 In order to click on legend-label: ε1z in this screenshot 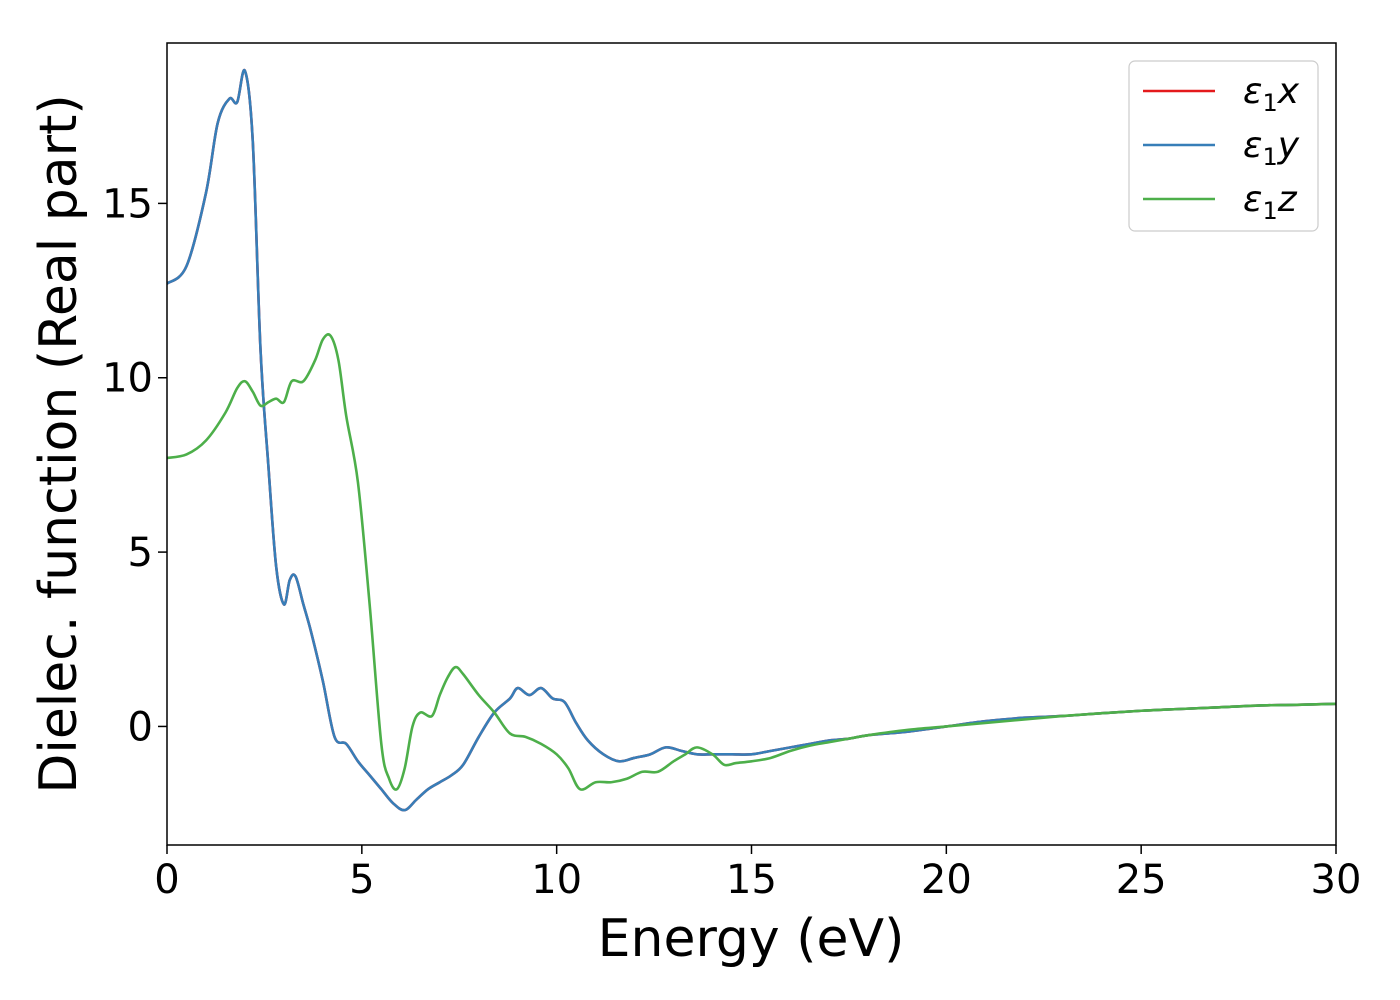, I will do `click(1270, 202)`.